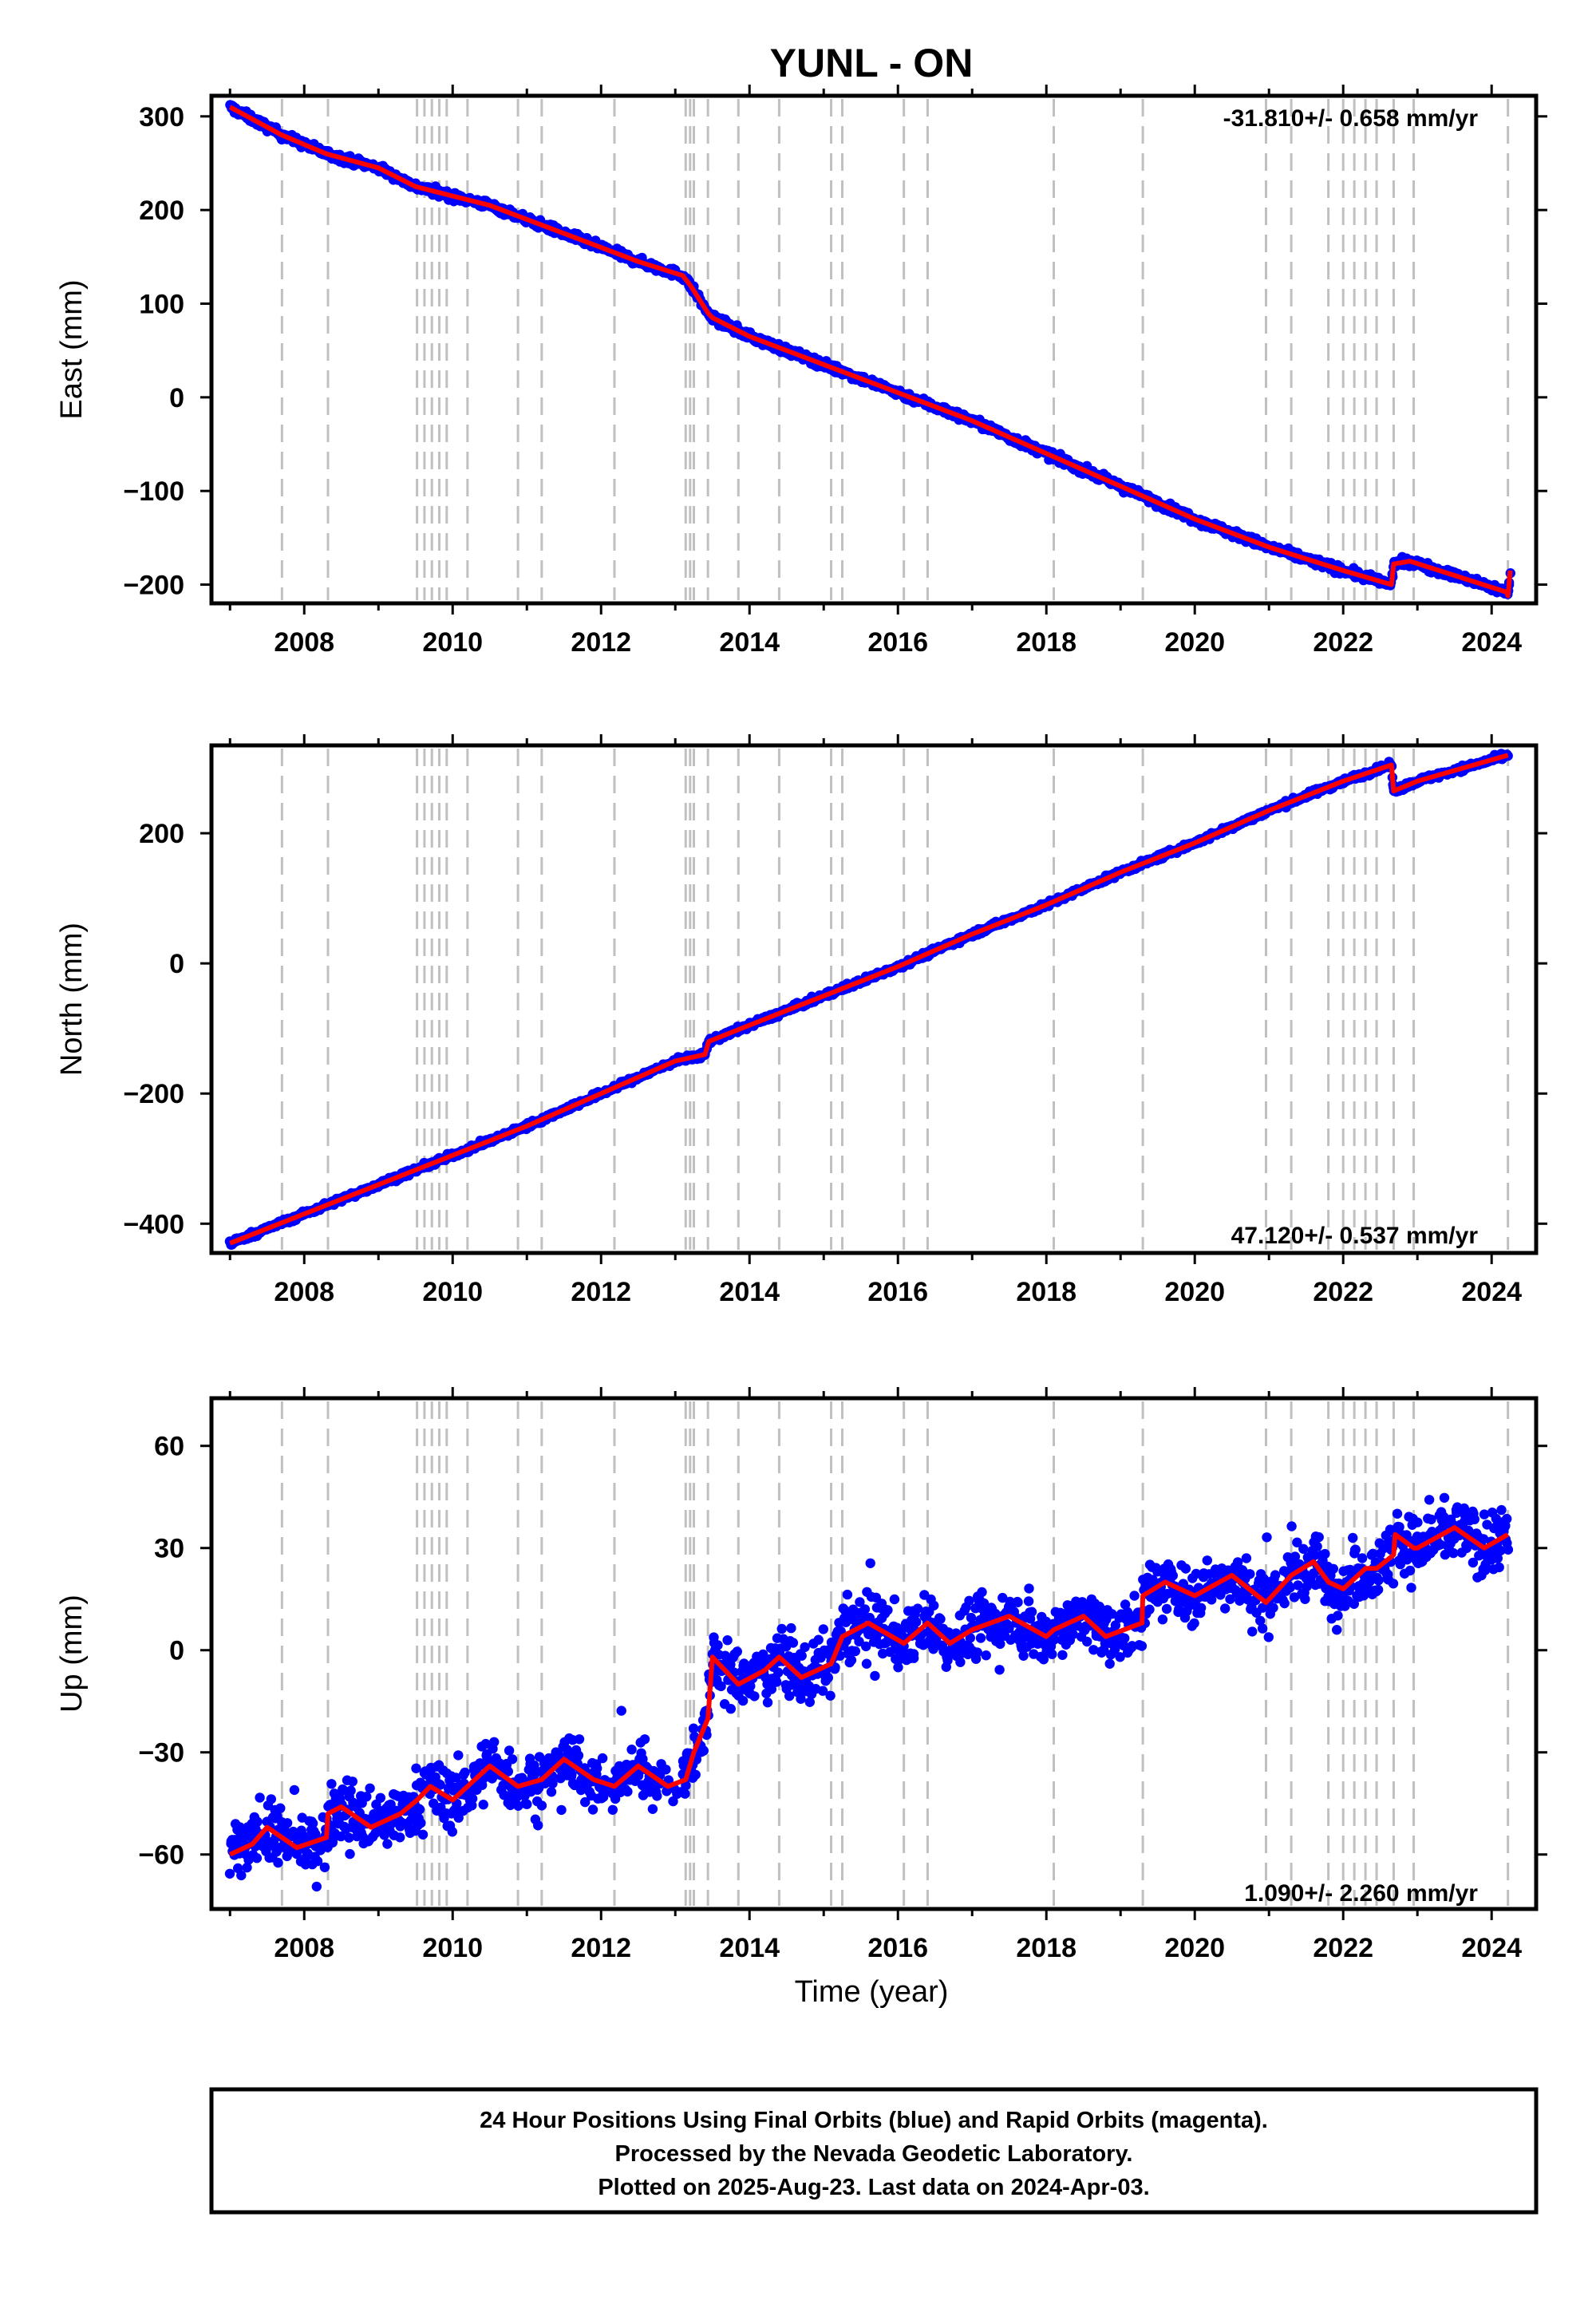 The height and width of the screenshot is (2316, 1596). Describe the element at coordinates (872, 63) in the screenshot. I see `chart-title: YUNL - ON` at that location.